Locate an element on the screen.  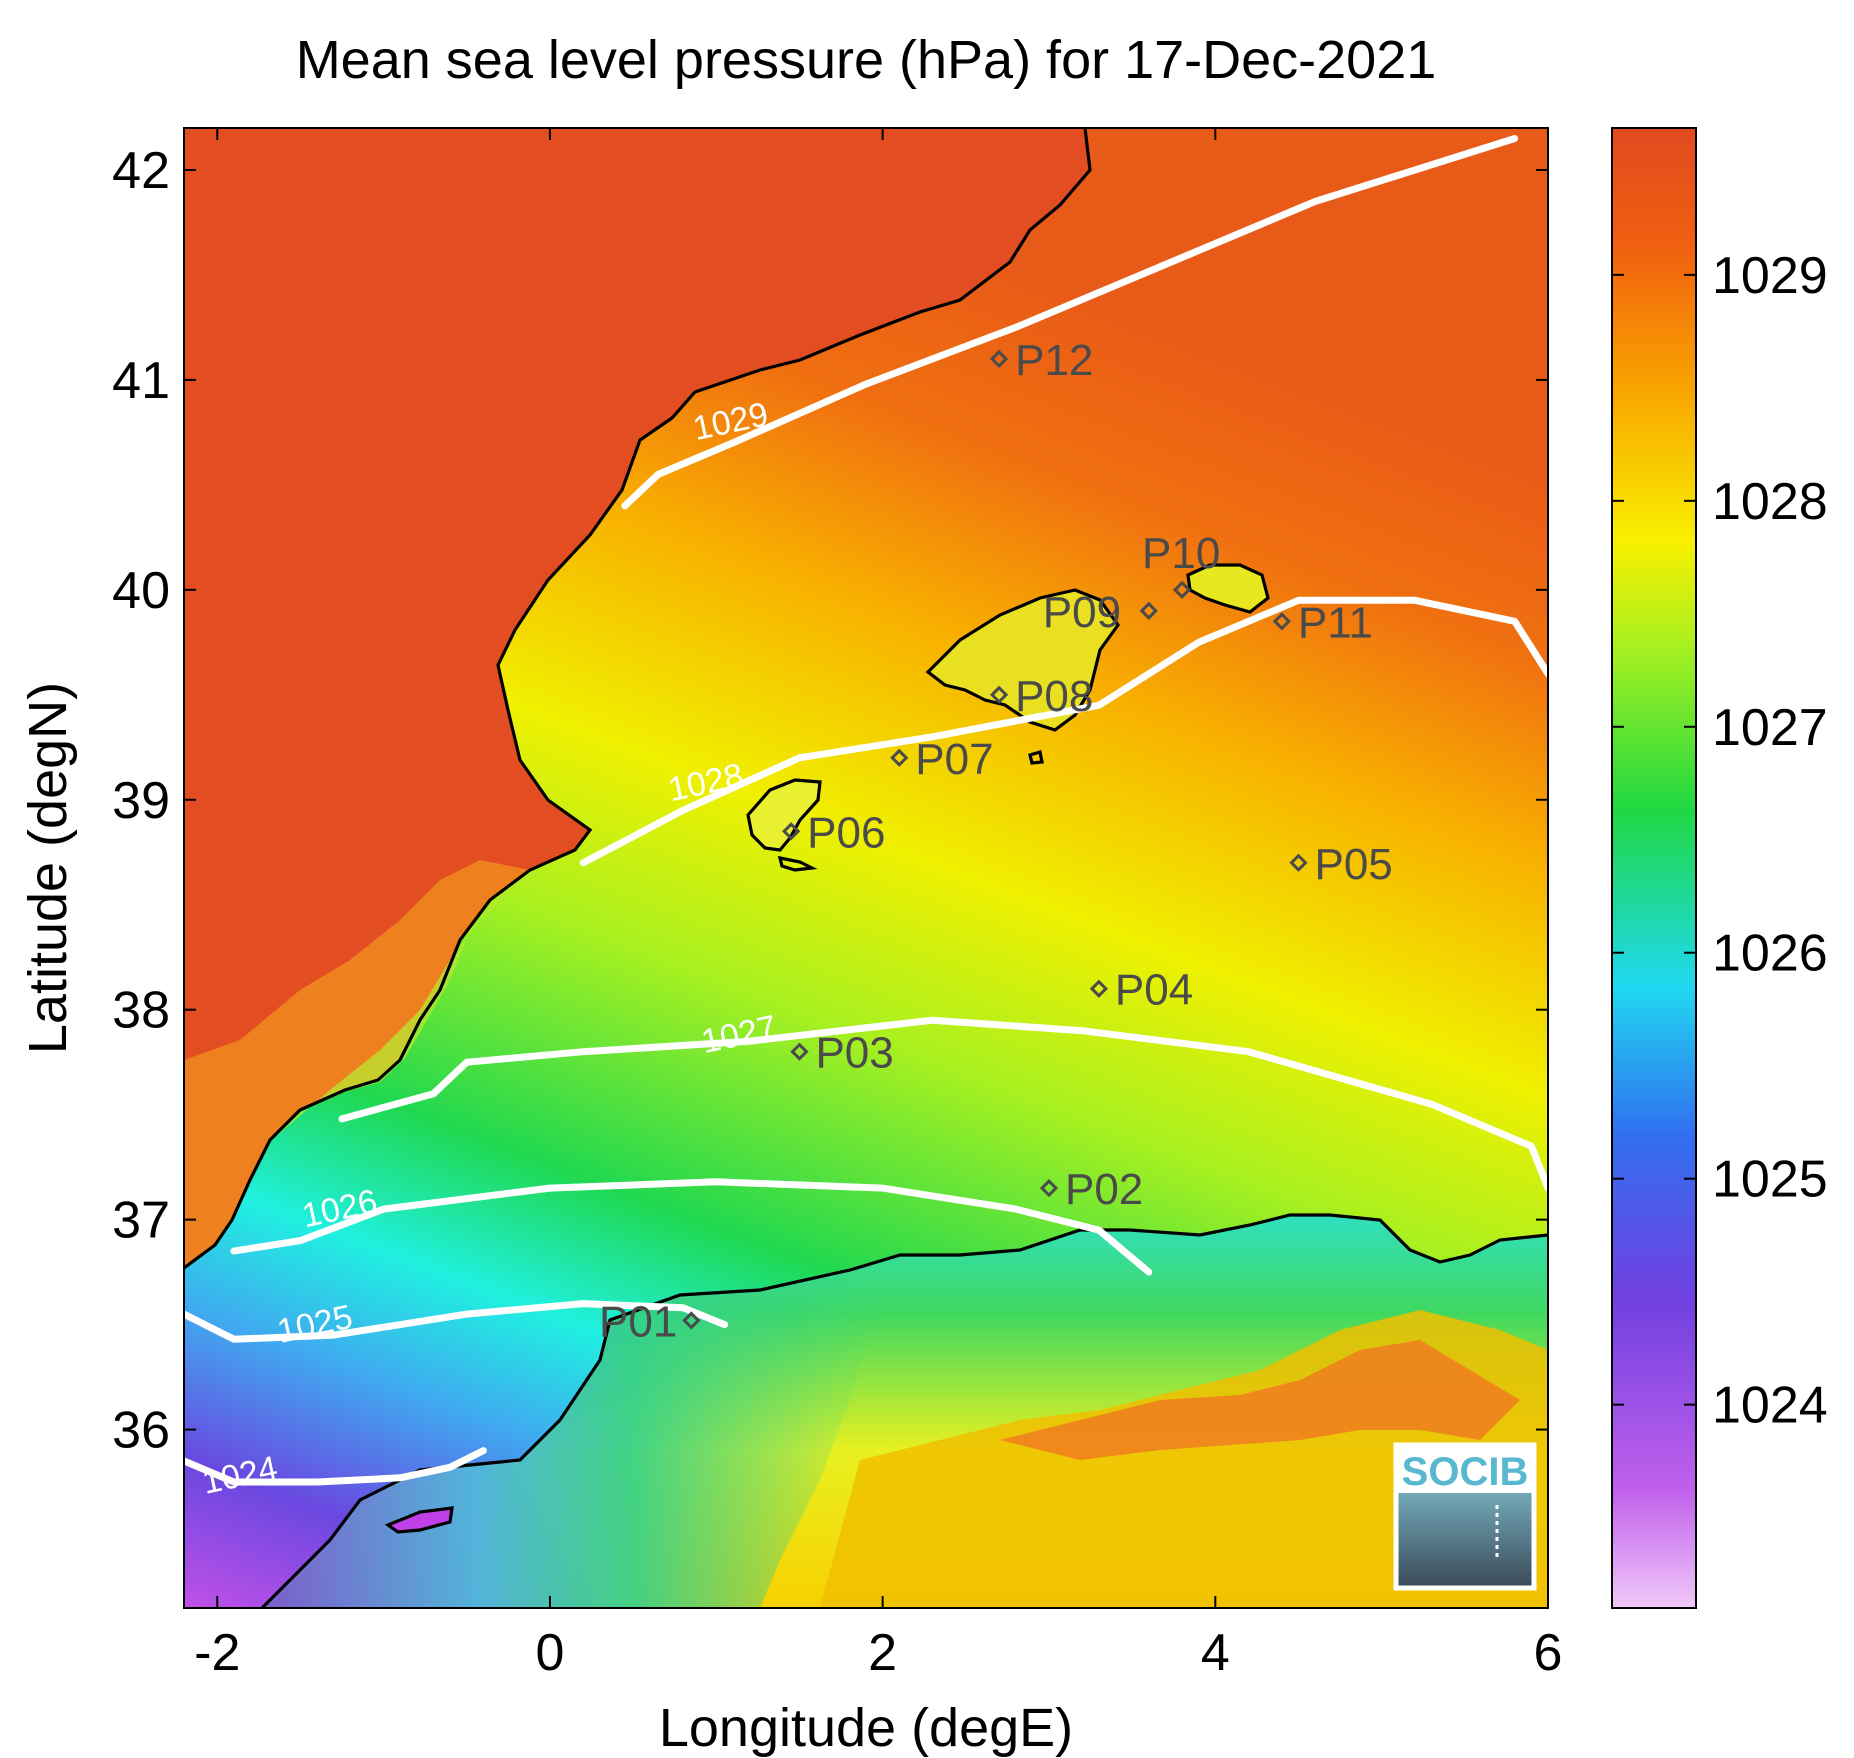
y-tick-label: 38 is located at coordinates (141, 1011).